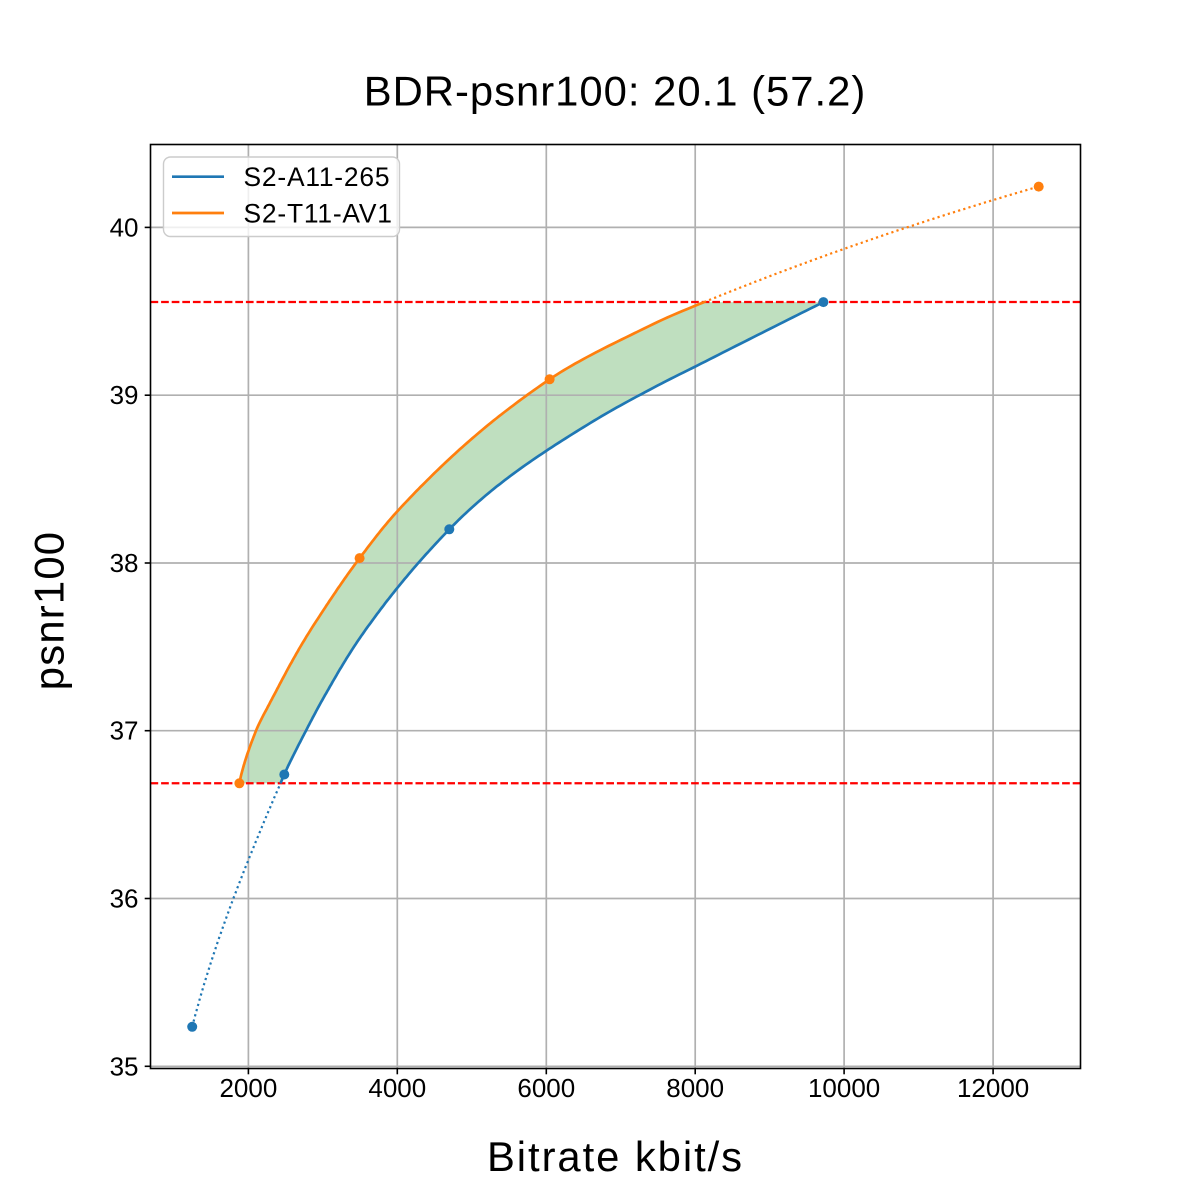 Image resolution: width=1200 pixels, height=1200 pixels. Describe the element at coordinates (546, 1088) in the screenshot. I see `svg-text: 6000` at that location.